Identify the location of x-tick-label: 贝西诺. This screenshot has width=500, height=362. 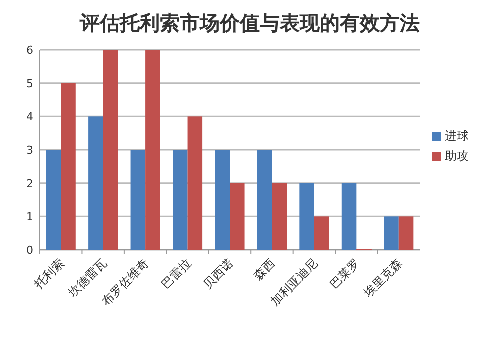
(218, 274).